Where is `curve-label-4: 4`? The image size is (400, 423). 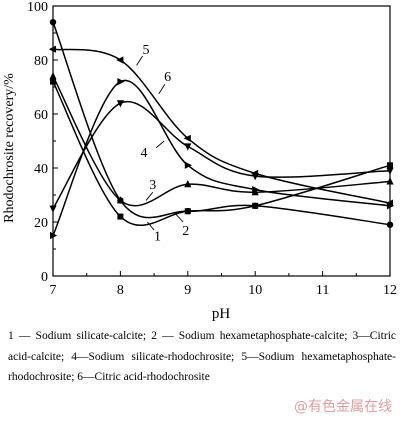 curve-label-4: 4 is located at coordinates (143, 153).